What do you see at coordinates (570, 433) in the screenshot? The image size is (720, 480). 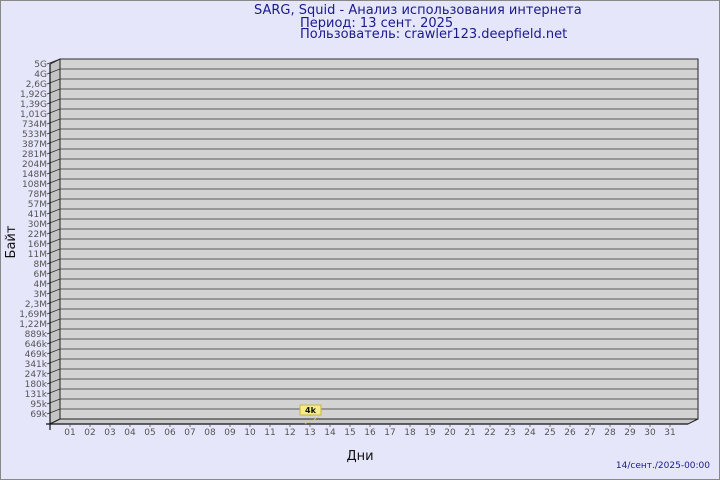 I see `x-tick-label: 26` at bounding box center [570, 433].